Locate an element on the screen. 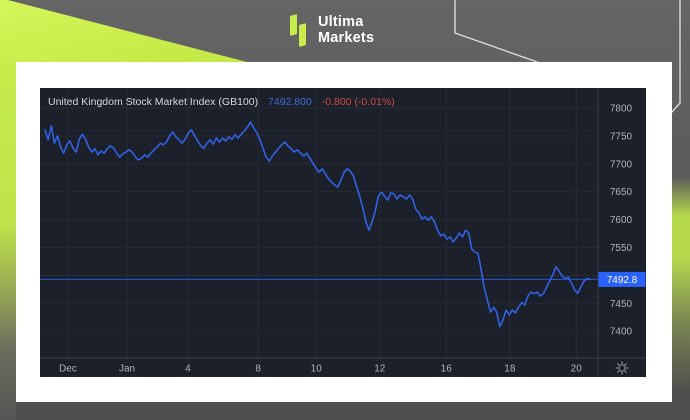  time-axis: Dec Jan 4 8 10 12 16 18 20 is located at coordinates (320, 369).